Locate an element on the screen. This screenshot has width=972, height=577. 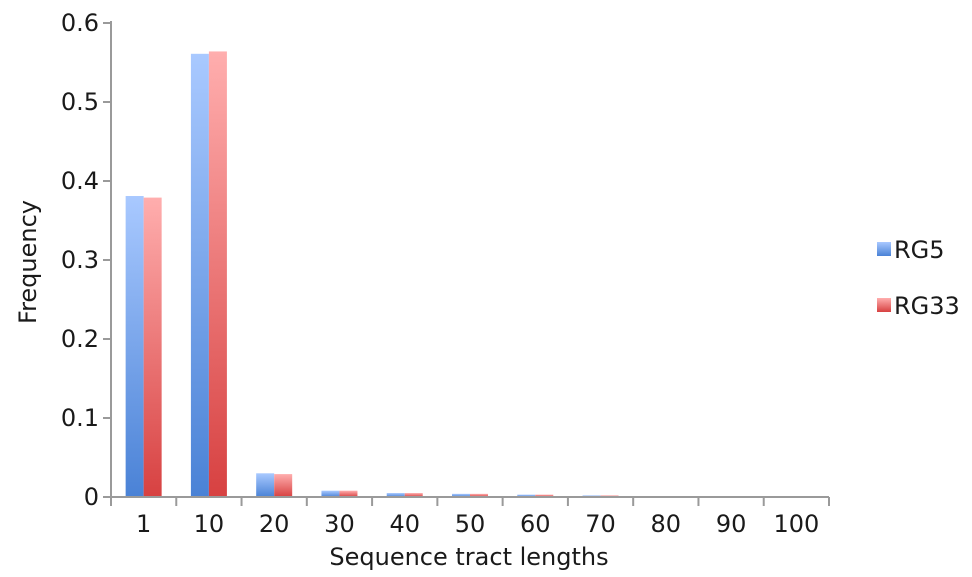
y-tick-label: 0.2 is located at coordinates (80, 339).